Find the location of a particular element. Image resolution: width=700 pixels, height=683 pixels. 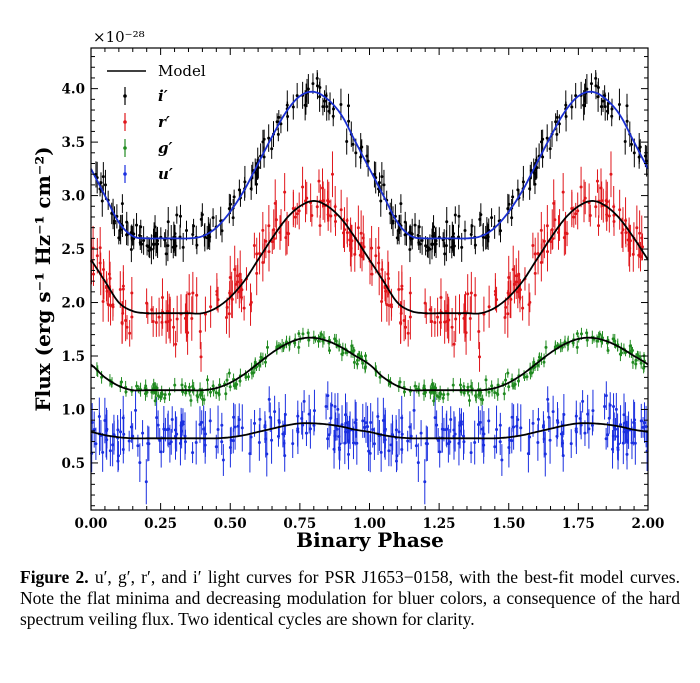

x-tick-label: 0.25 is located at coordinates (160, 524).